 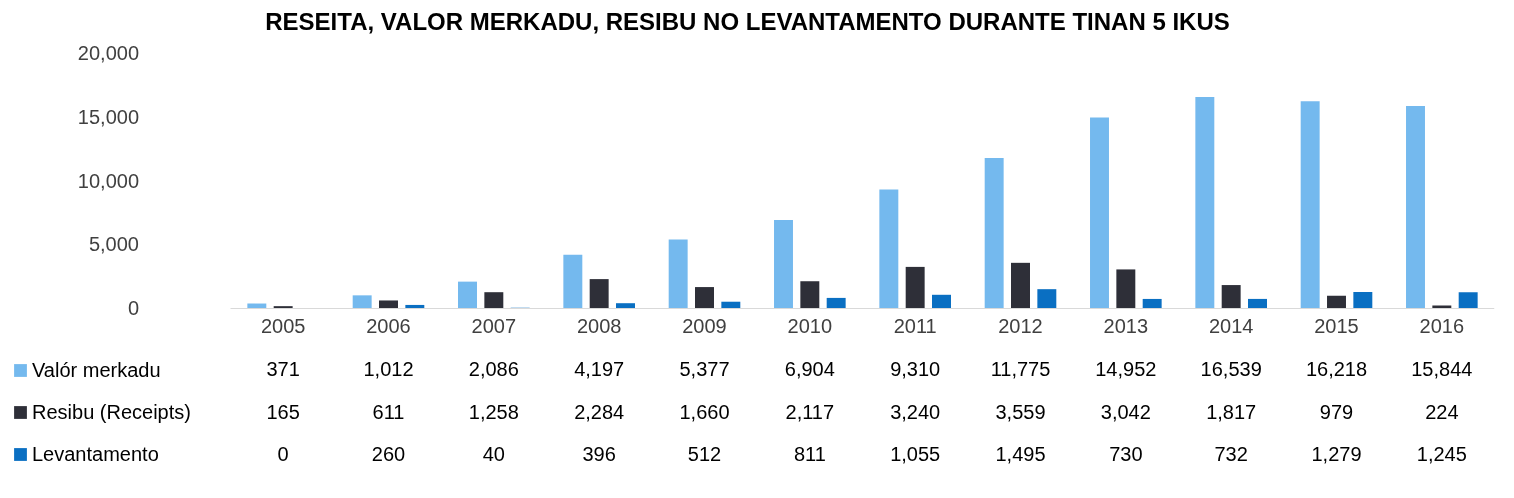 What do you see at coordinates (96, 370) in the screenshot?
I see `legend-label: Valór merkadu` at bounding box center [96, 370].